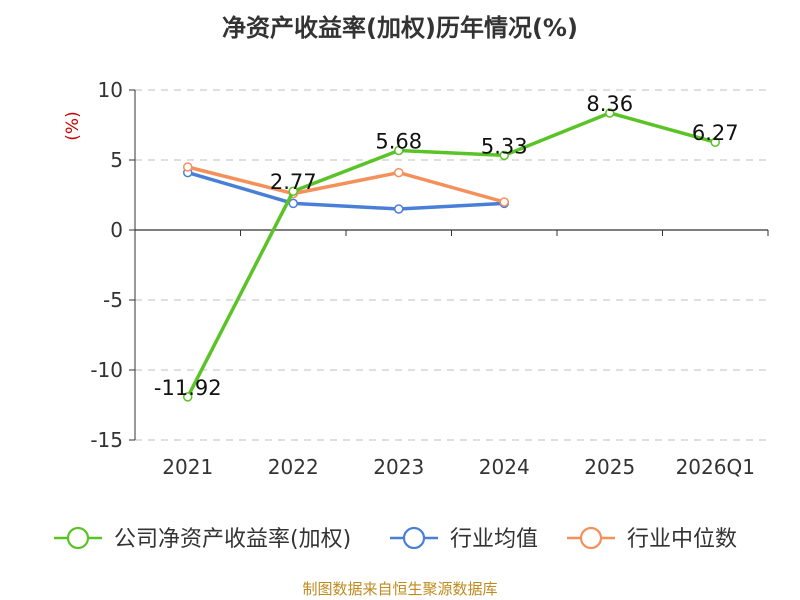  Describe the element at coordinates (106, 370) in the screenshot. I see `y-tick-label: -10` at that location.